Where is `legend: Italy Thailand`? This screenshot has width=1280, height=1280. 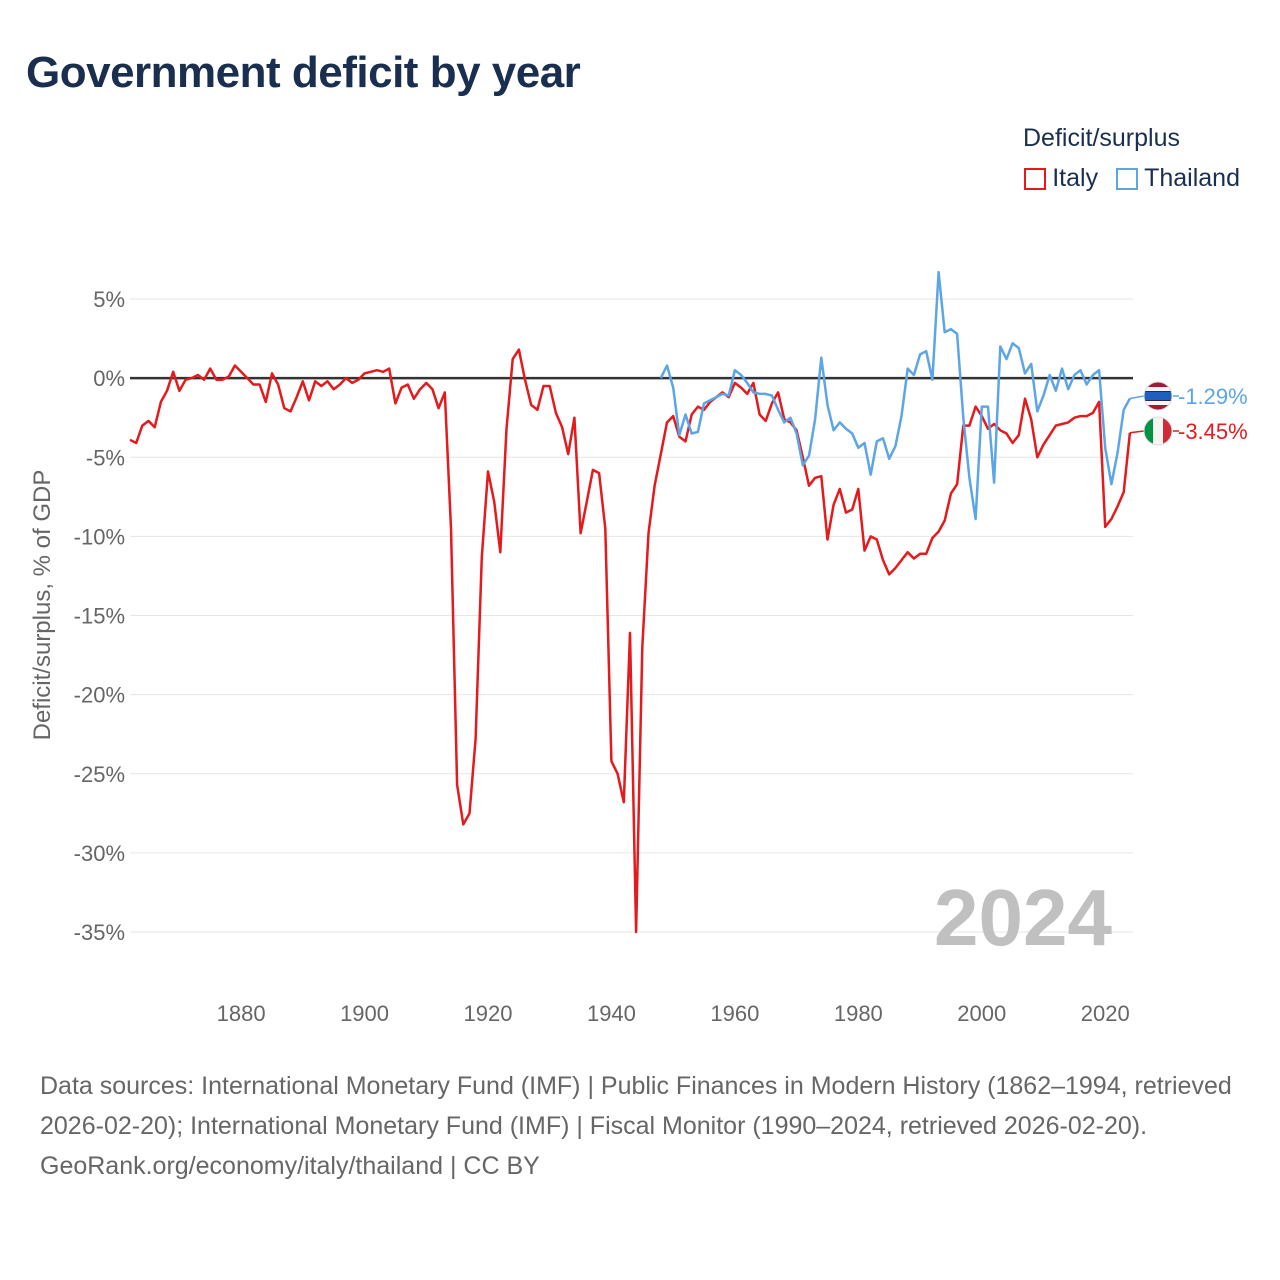
legend: Italy Thailand is located at coordinates (1132, 178).